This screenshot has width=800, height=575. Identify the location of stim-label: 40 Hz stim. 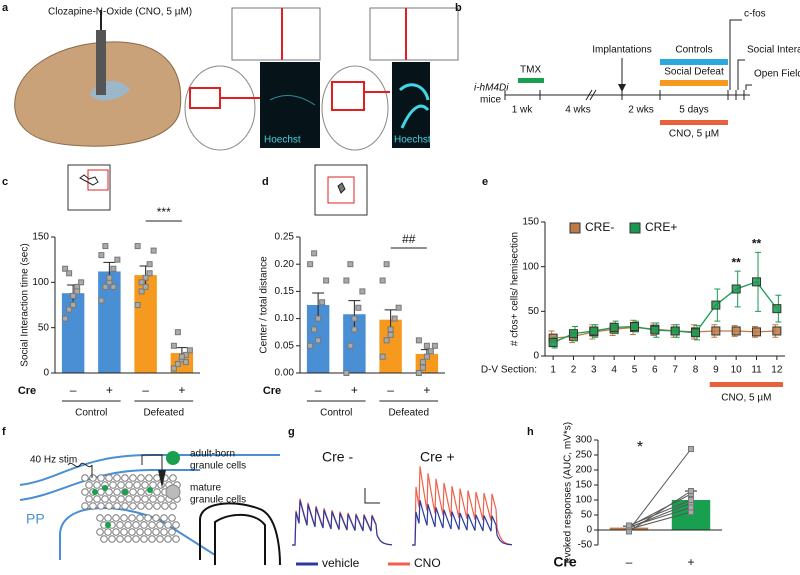
(53, 460).